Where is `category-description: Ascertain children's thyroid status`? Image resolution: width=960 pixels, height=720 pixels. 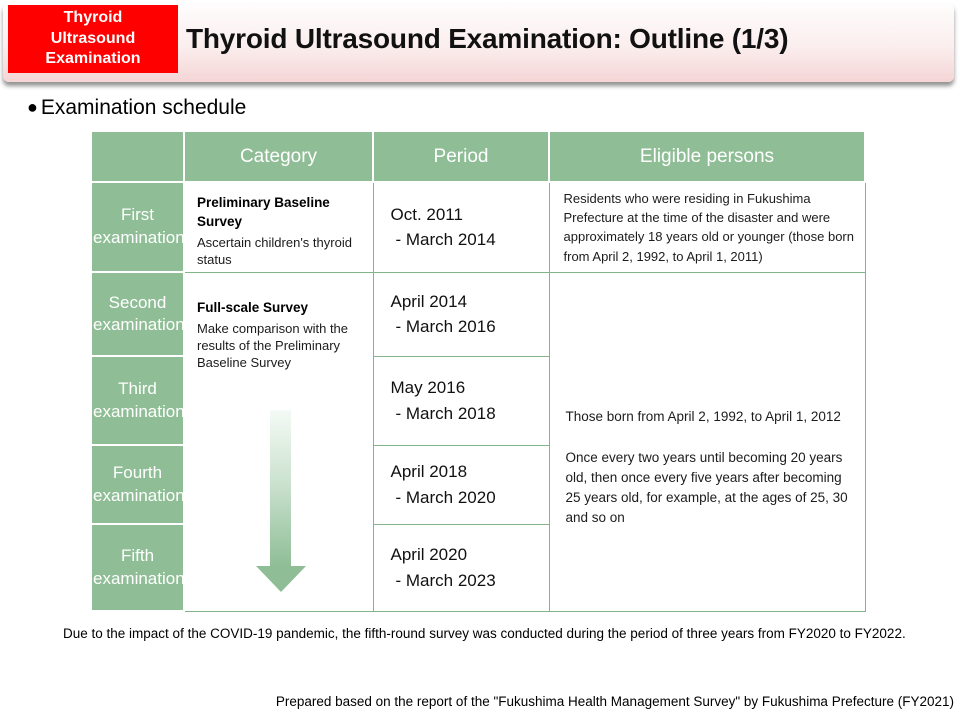
category-description: Ascertain children's thyroid status is located at coordinates (274, 250).